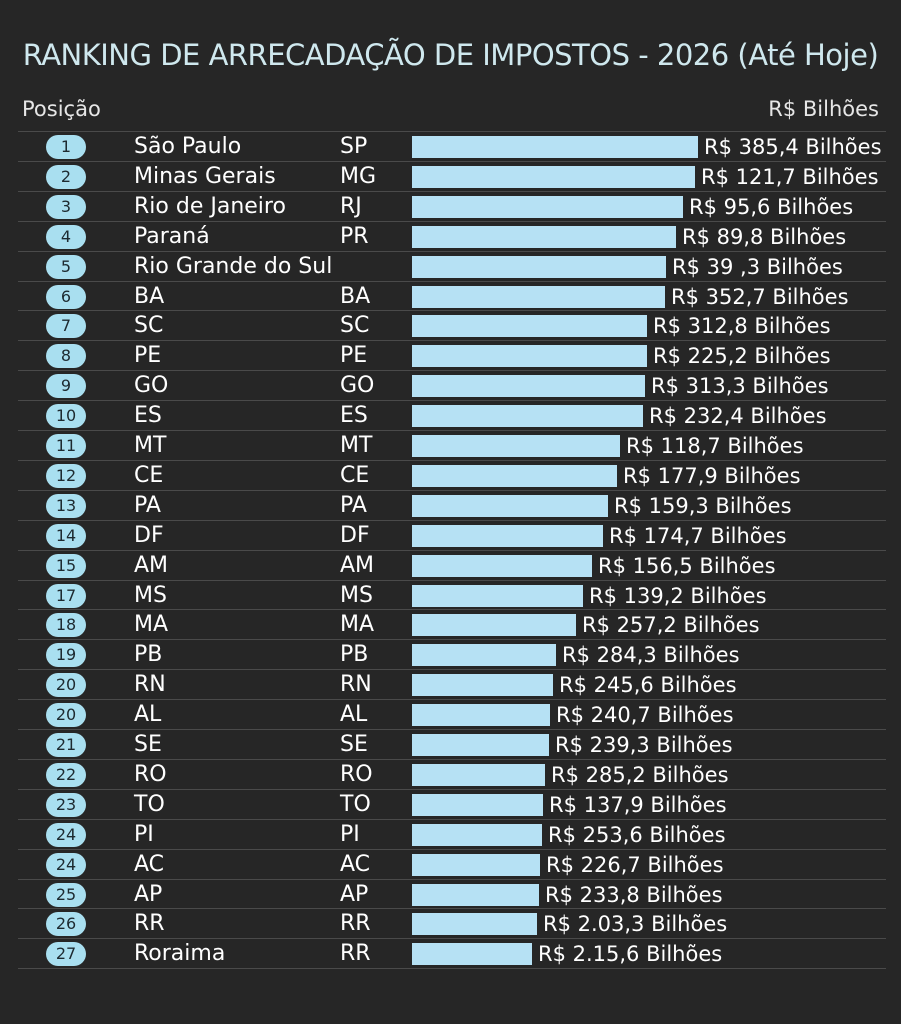 Image resolution: width=901 pixels, height=1024 pixels. Describe the element at coordinates (635, 924) in the screenshot. I see `value-label: R$ 2.03,3 Bilhões` at that location.